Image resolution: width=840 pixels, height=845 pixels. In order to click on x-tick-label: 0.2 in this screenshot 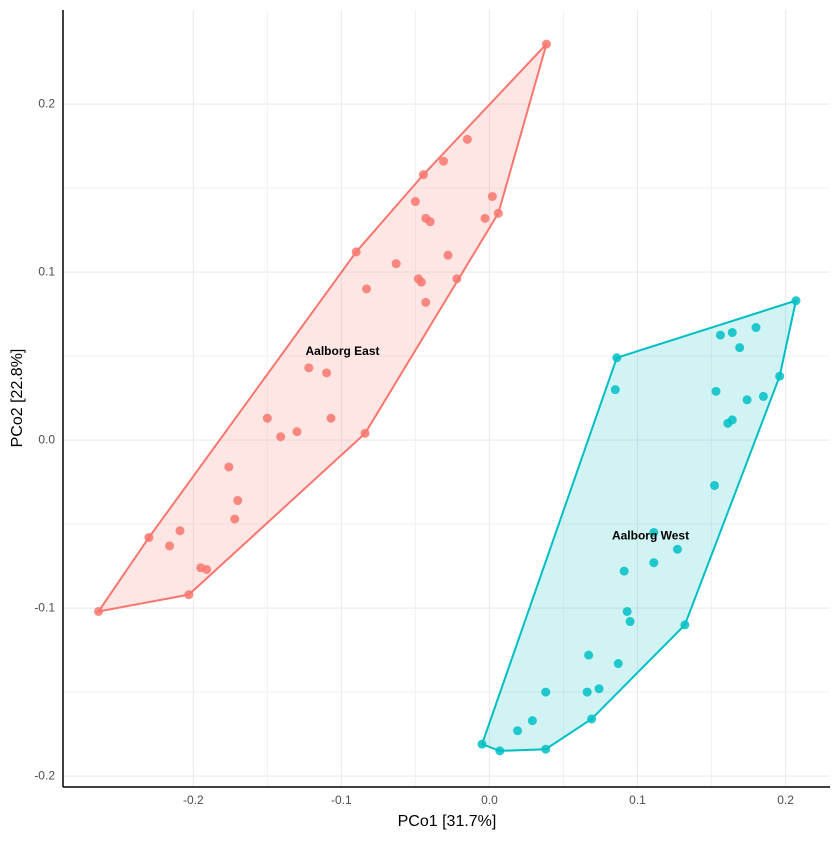, I will do `click(785, 800)`.